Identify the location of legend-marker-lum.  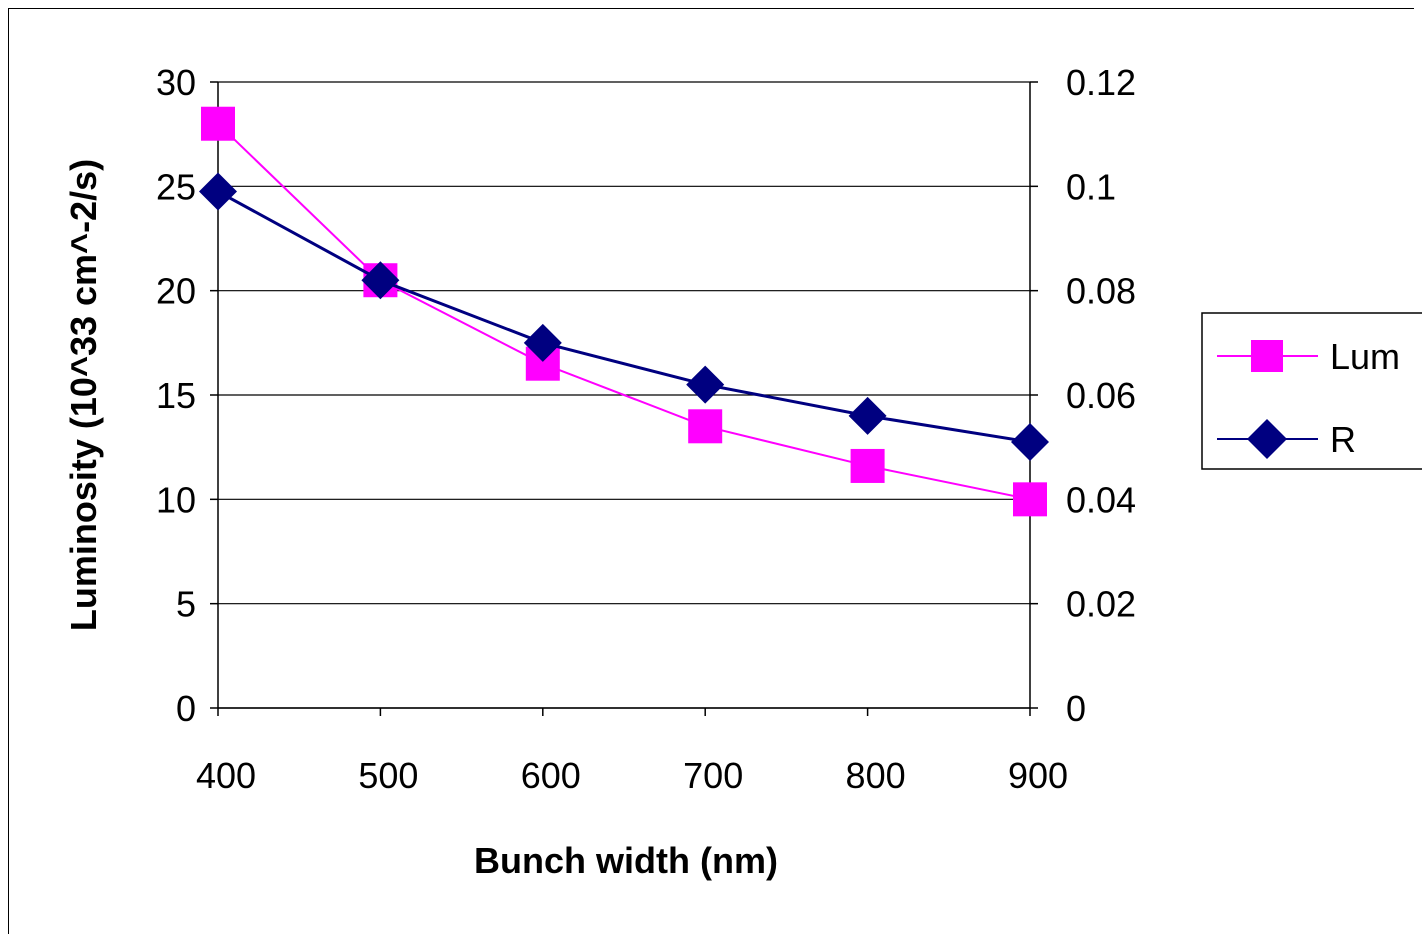
(1267, 356).